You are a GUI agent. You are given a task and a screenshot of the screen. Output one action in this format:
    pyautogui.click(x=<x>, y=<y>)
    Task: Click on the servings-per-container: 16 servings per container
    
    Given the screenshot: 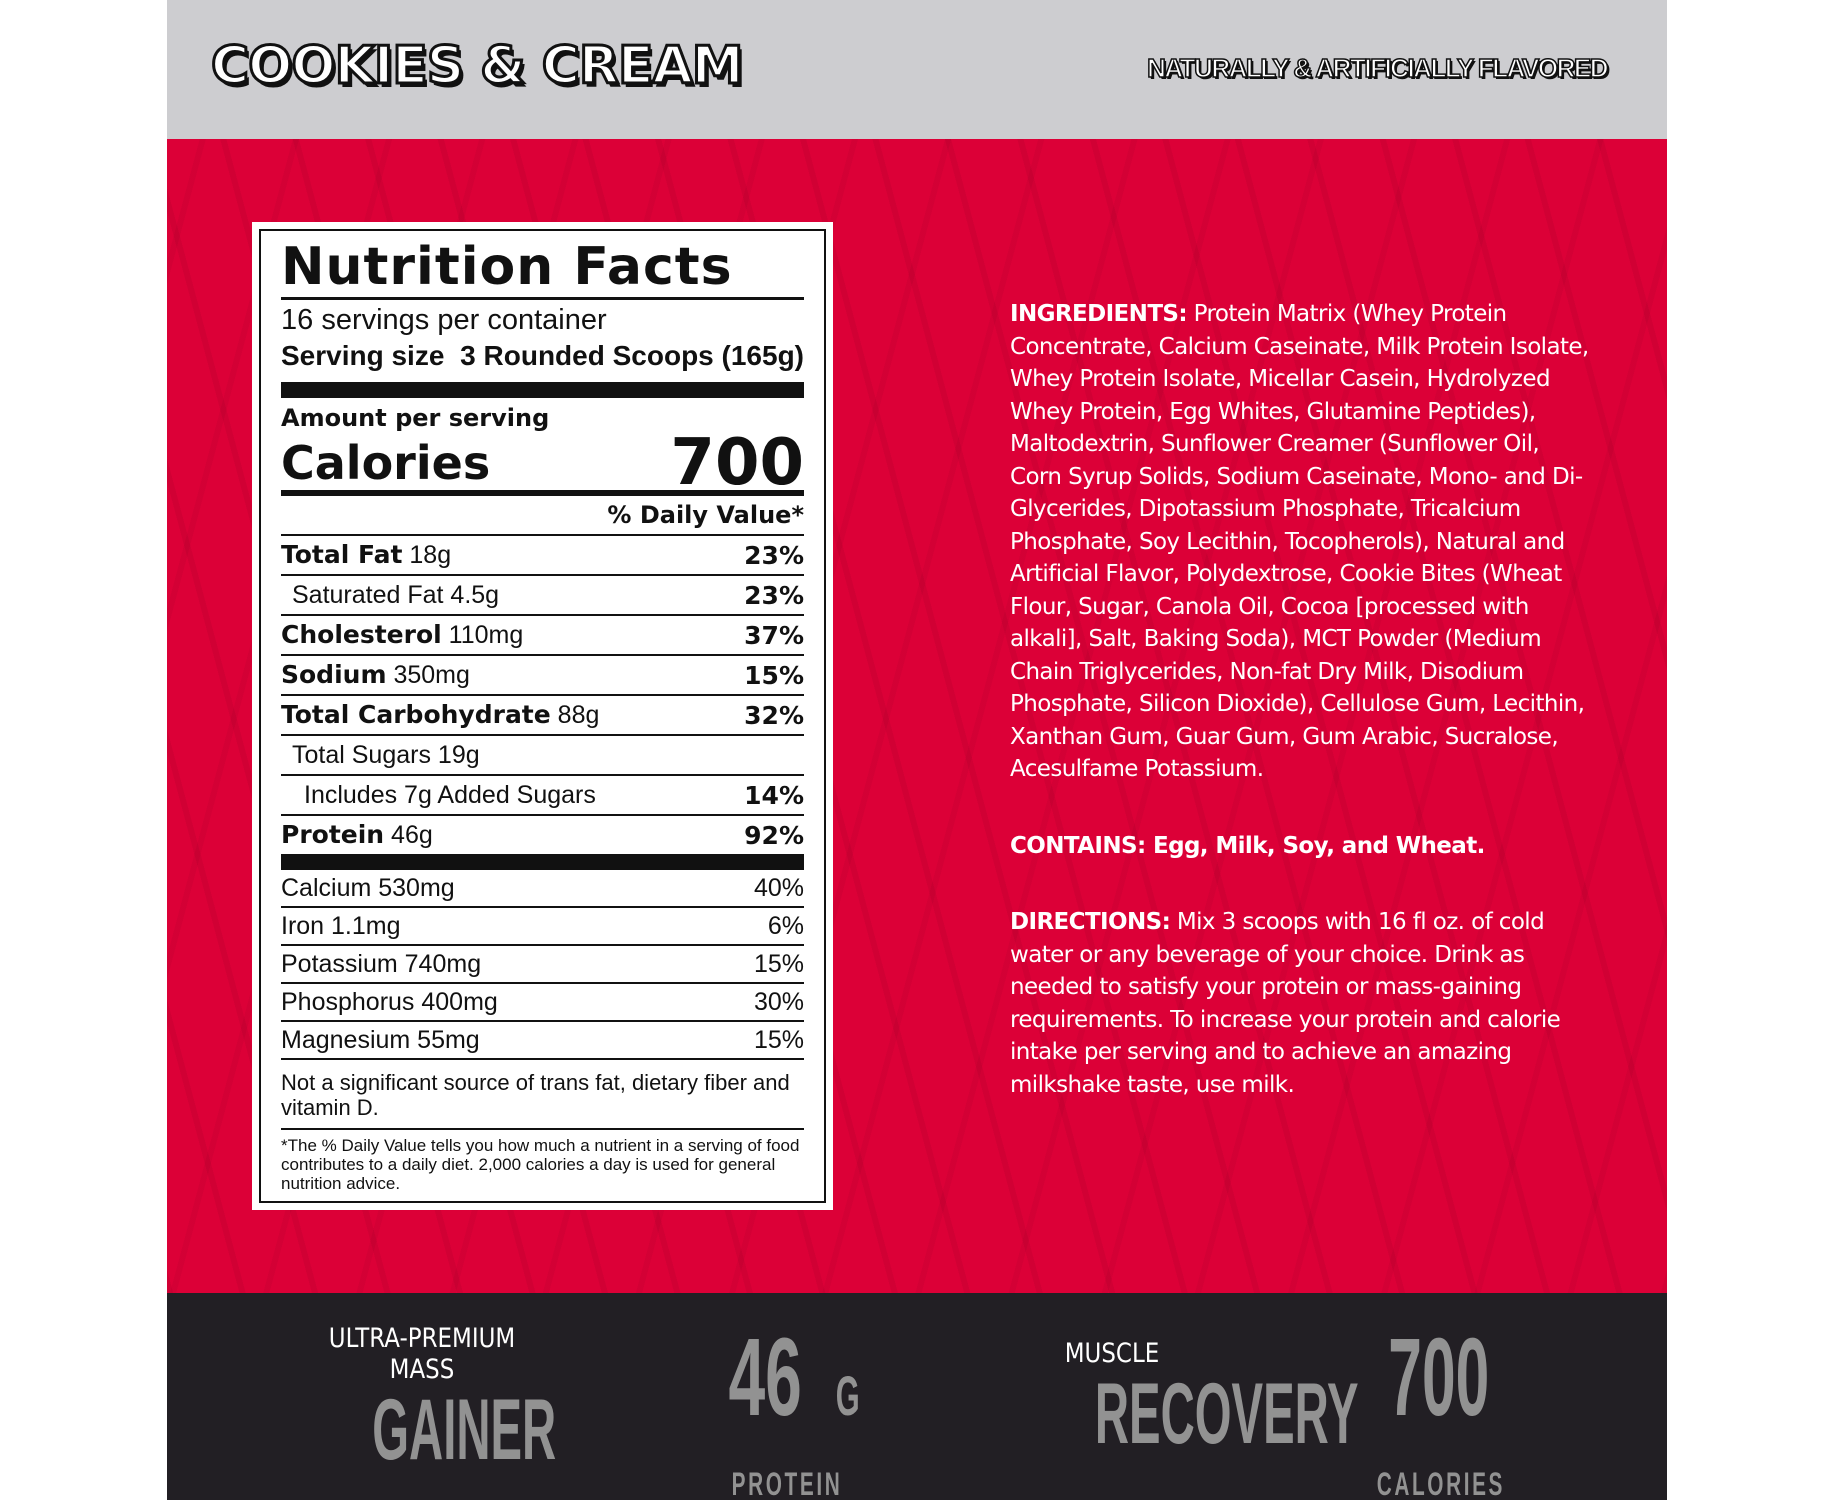 What is the action you would take?
    pyautogui.click(x=444, y=320)
    